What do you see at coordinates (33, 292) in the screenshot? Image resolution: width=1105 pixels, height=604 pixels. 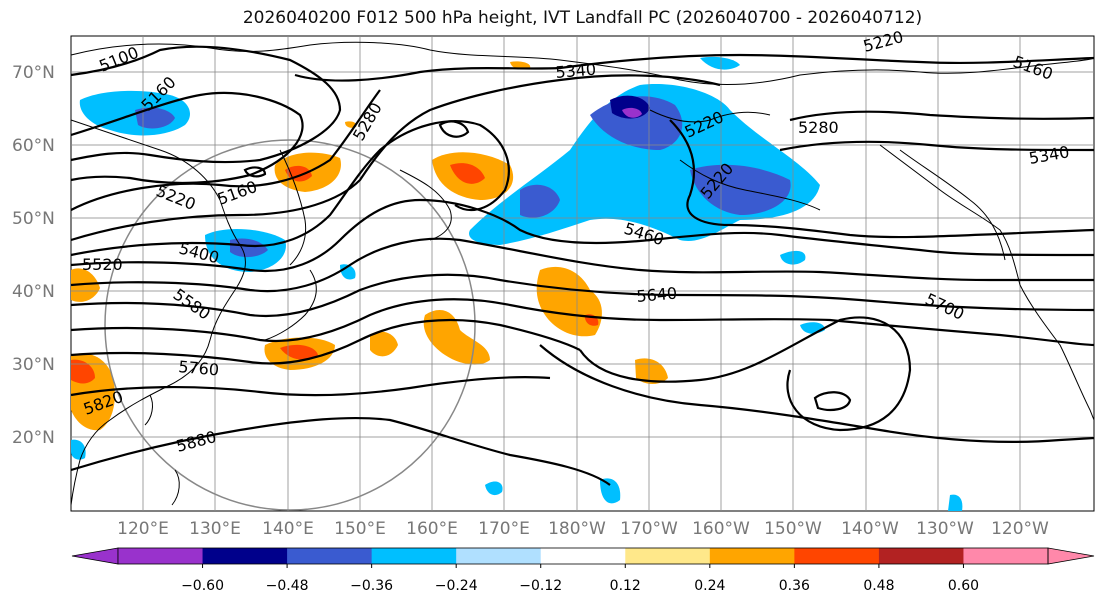 I see `lat-label: 40°N` at bounding box center [33, 292].